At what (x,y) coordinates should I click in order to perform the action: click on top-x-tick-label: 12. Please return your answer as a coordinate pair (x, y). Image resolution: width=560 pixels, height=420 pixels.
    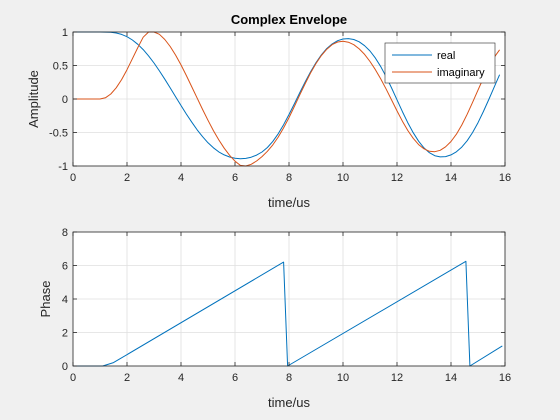
    Looking at the image, I should click on (397, 178).